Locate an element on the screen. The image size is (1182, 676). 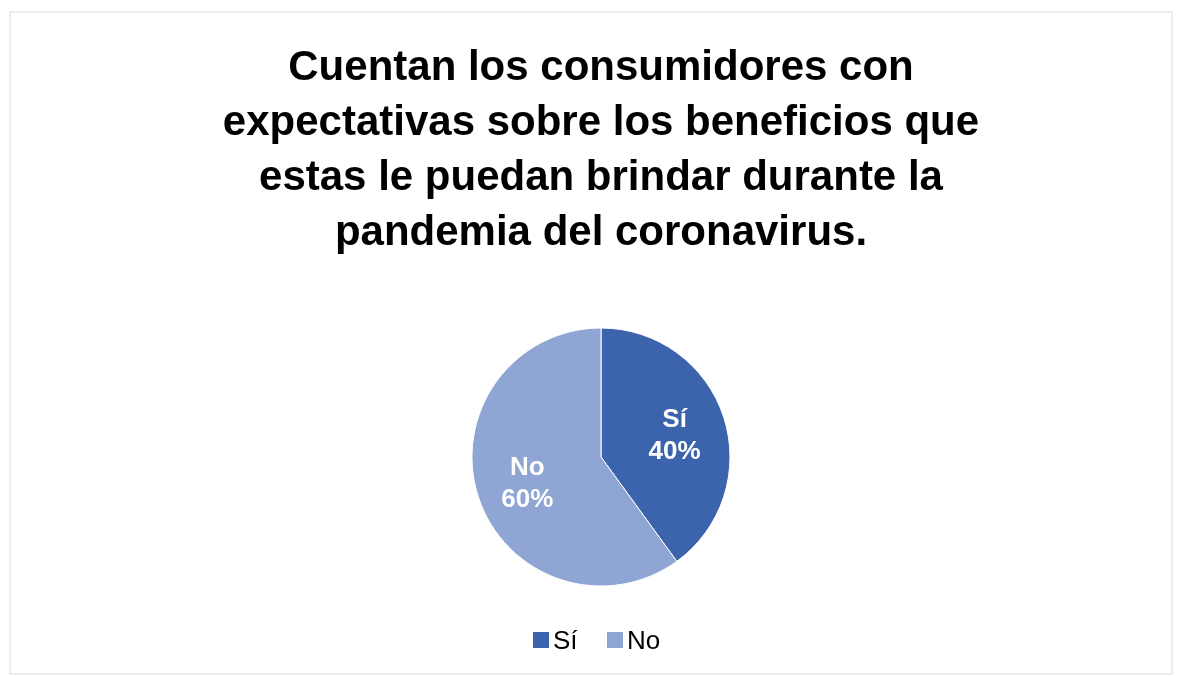
slice-label: No is located at coordinates (527, 465).